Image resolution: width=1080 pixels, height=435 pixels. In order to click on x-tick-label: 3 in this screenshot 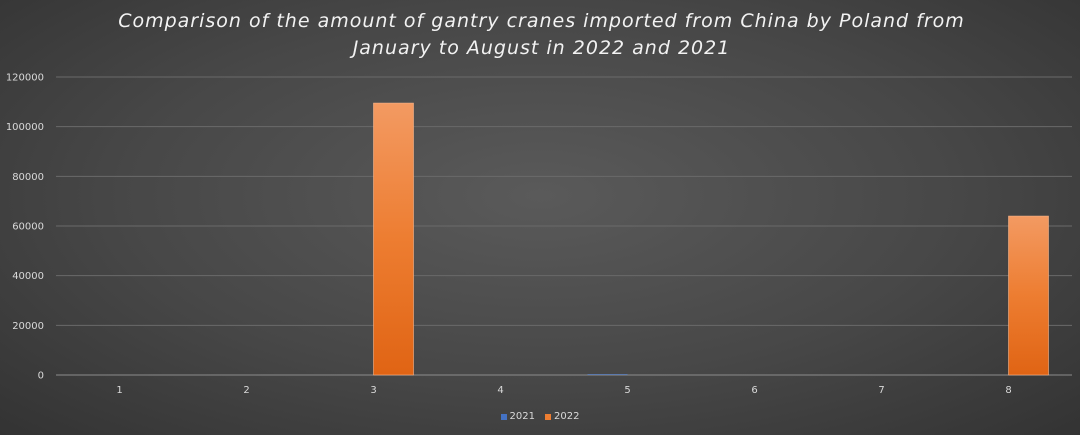, I will do `click(373, 390)`.